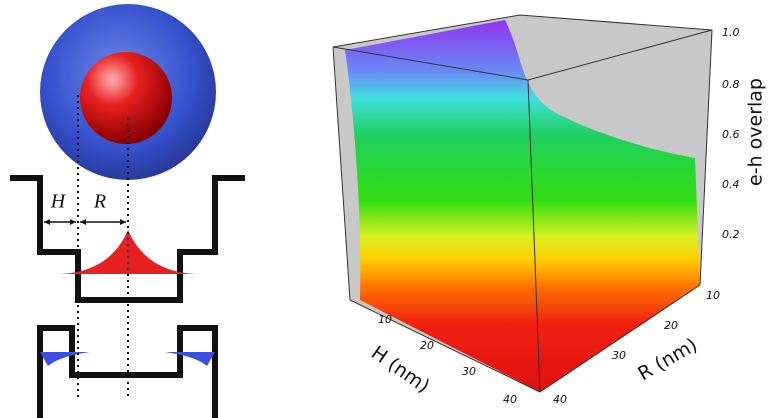 The height and width of the screenshot is (418, 771). I want to click on h-tick-label: 30, so click(469, 371).